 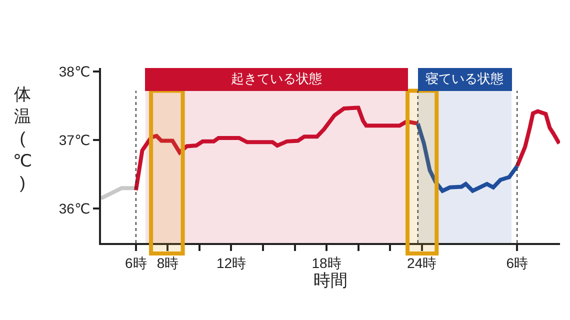 I want to click on band-label: 起きている状態, so click(x=276, y=79).